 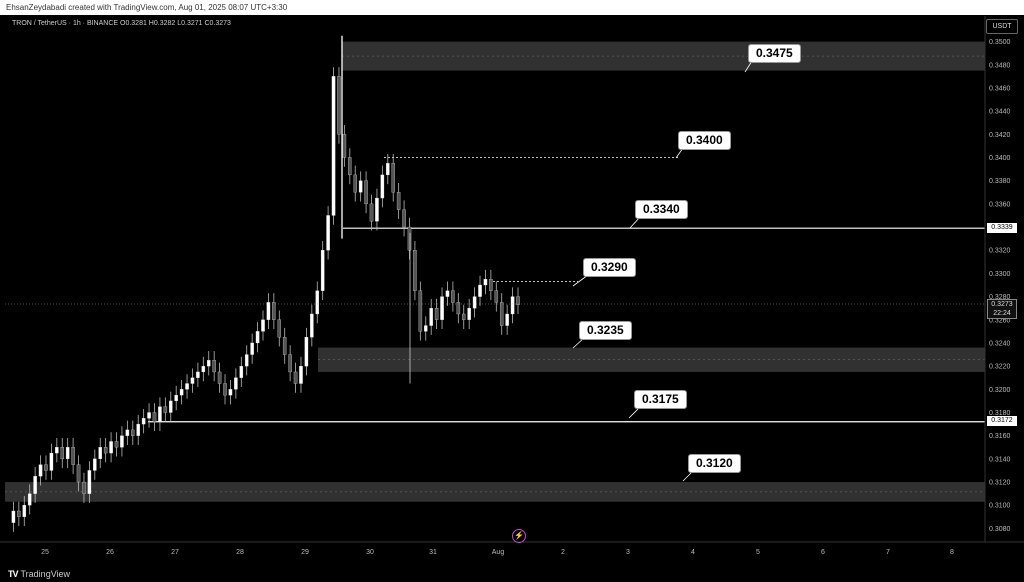 I want to click on footer-bar: TV TradingView, so click(x=512, y=574).